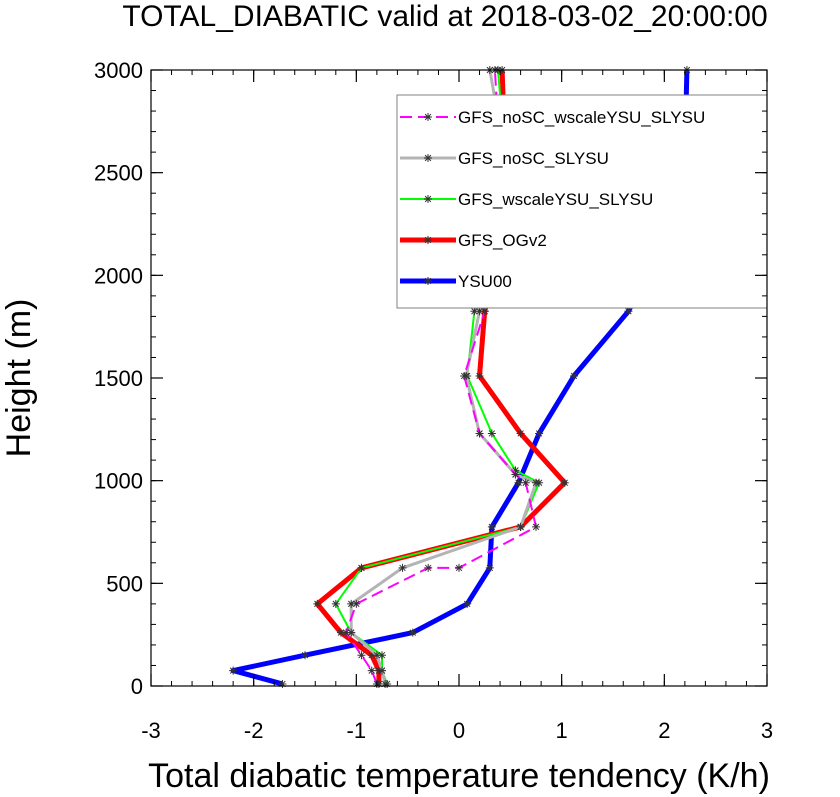  What do you see at coordinates (151, 730) in the screenshot?
I see `x-tick-label: -3` at bounding box center [151, 730].